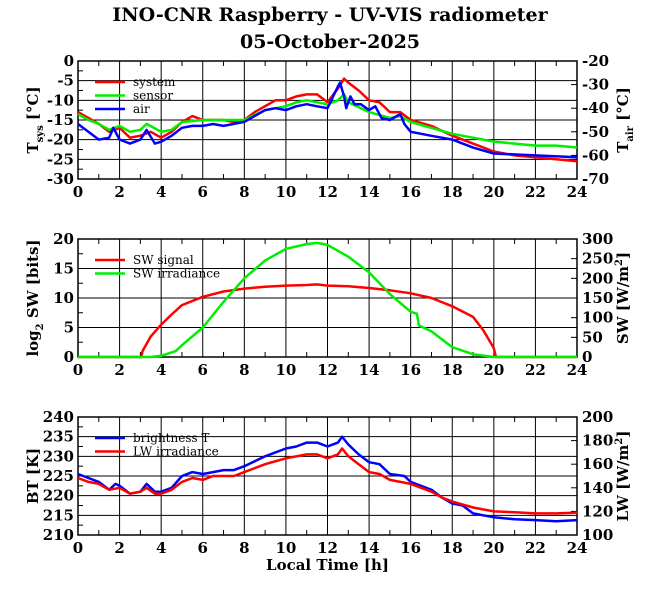 The image size is (660, 599). I want to click on x-axis-label: Local Time [h], so click(327, 565).